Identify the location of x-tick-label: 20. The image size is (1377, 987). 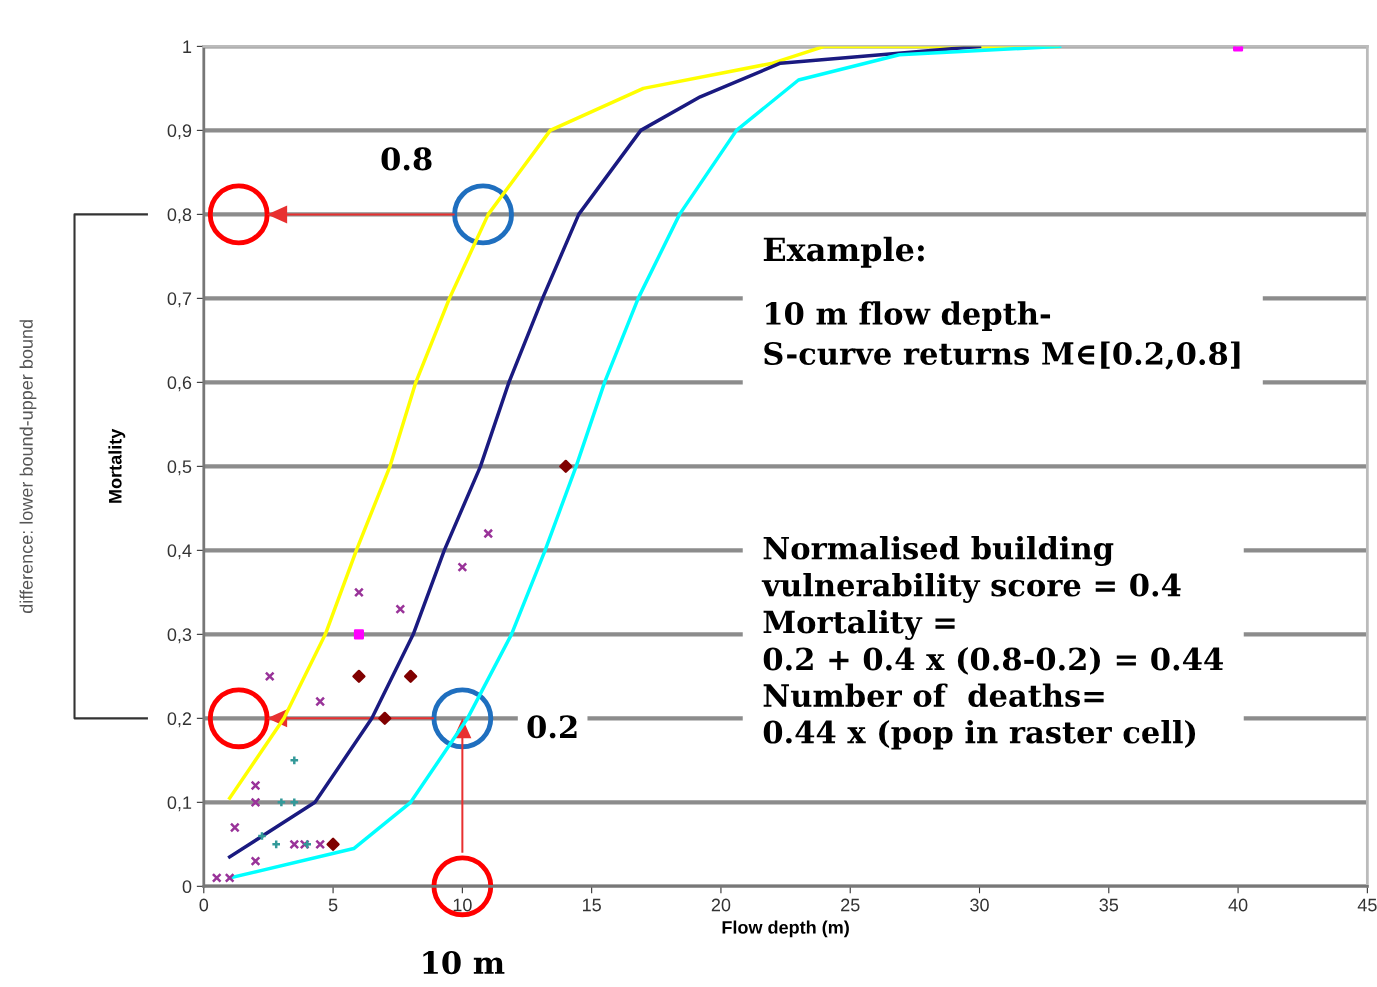
(721, 905).